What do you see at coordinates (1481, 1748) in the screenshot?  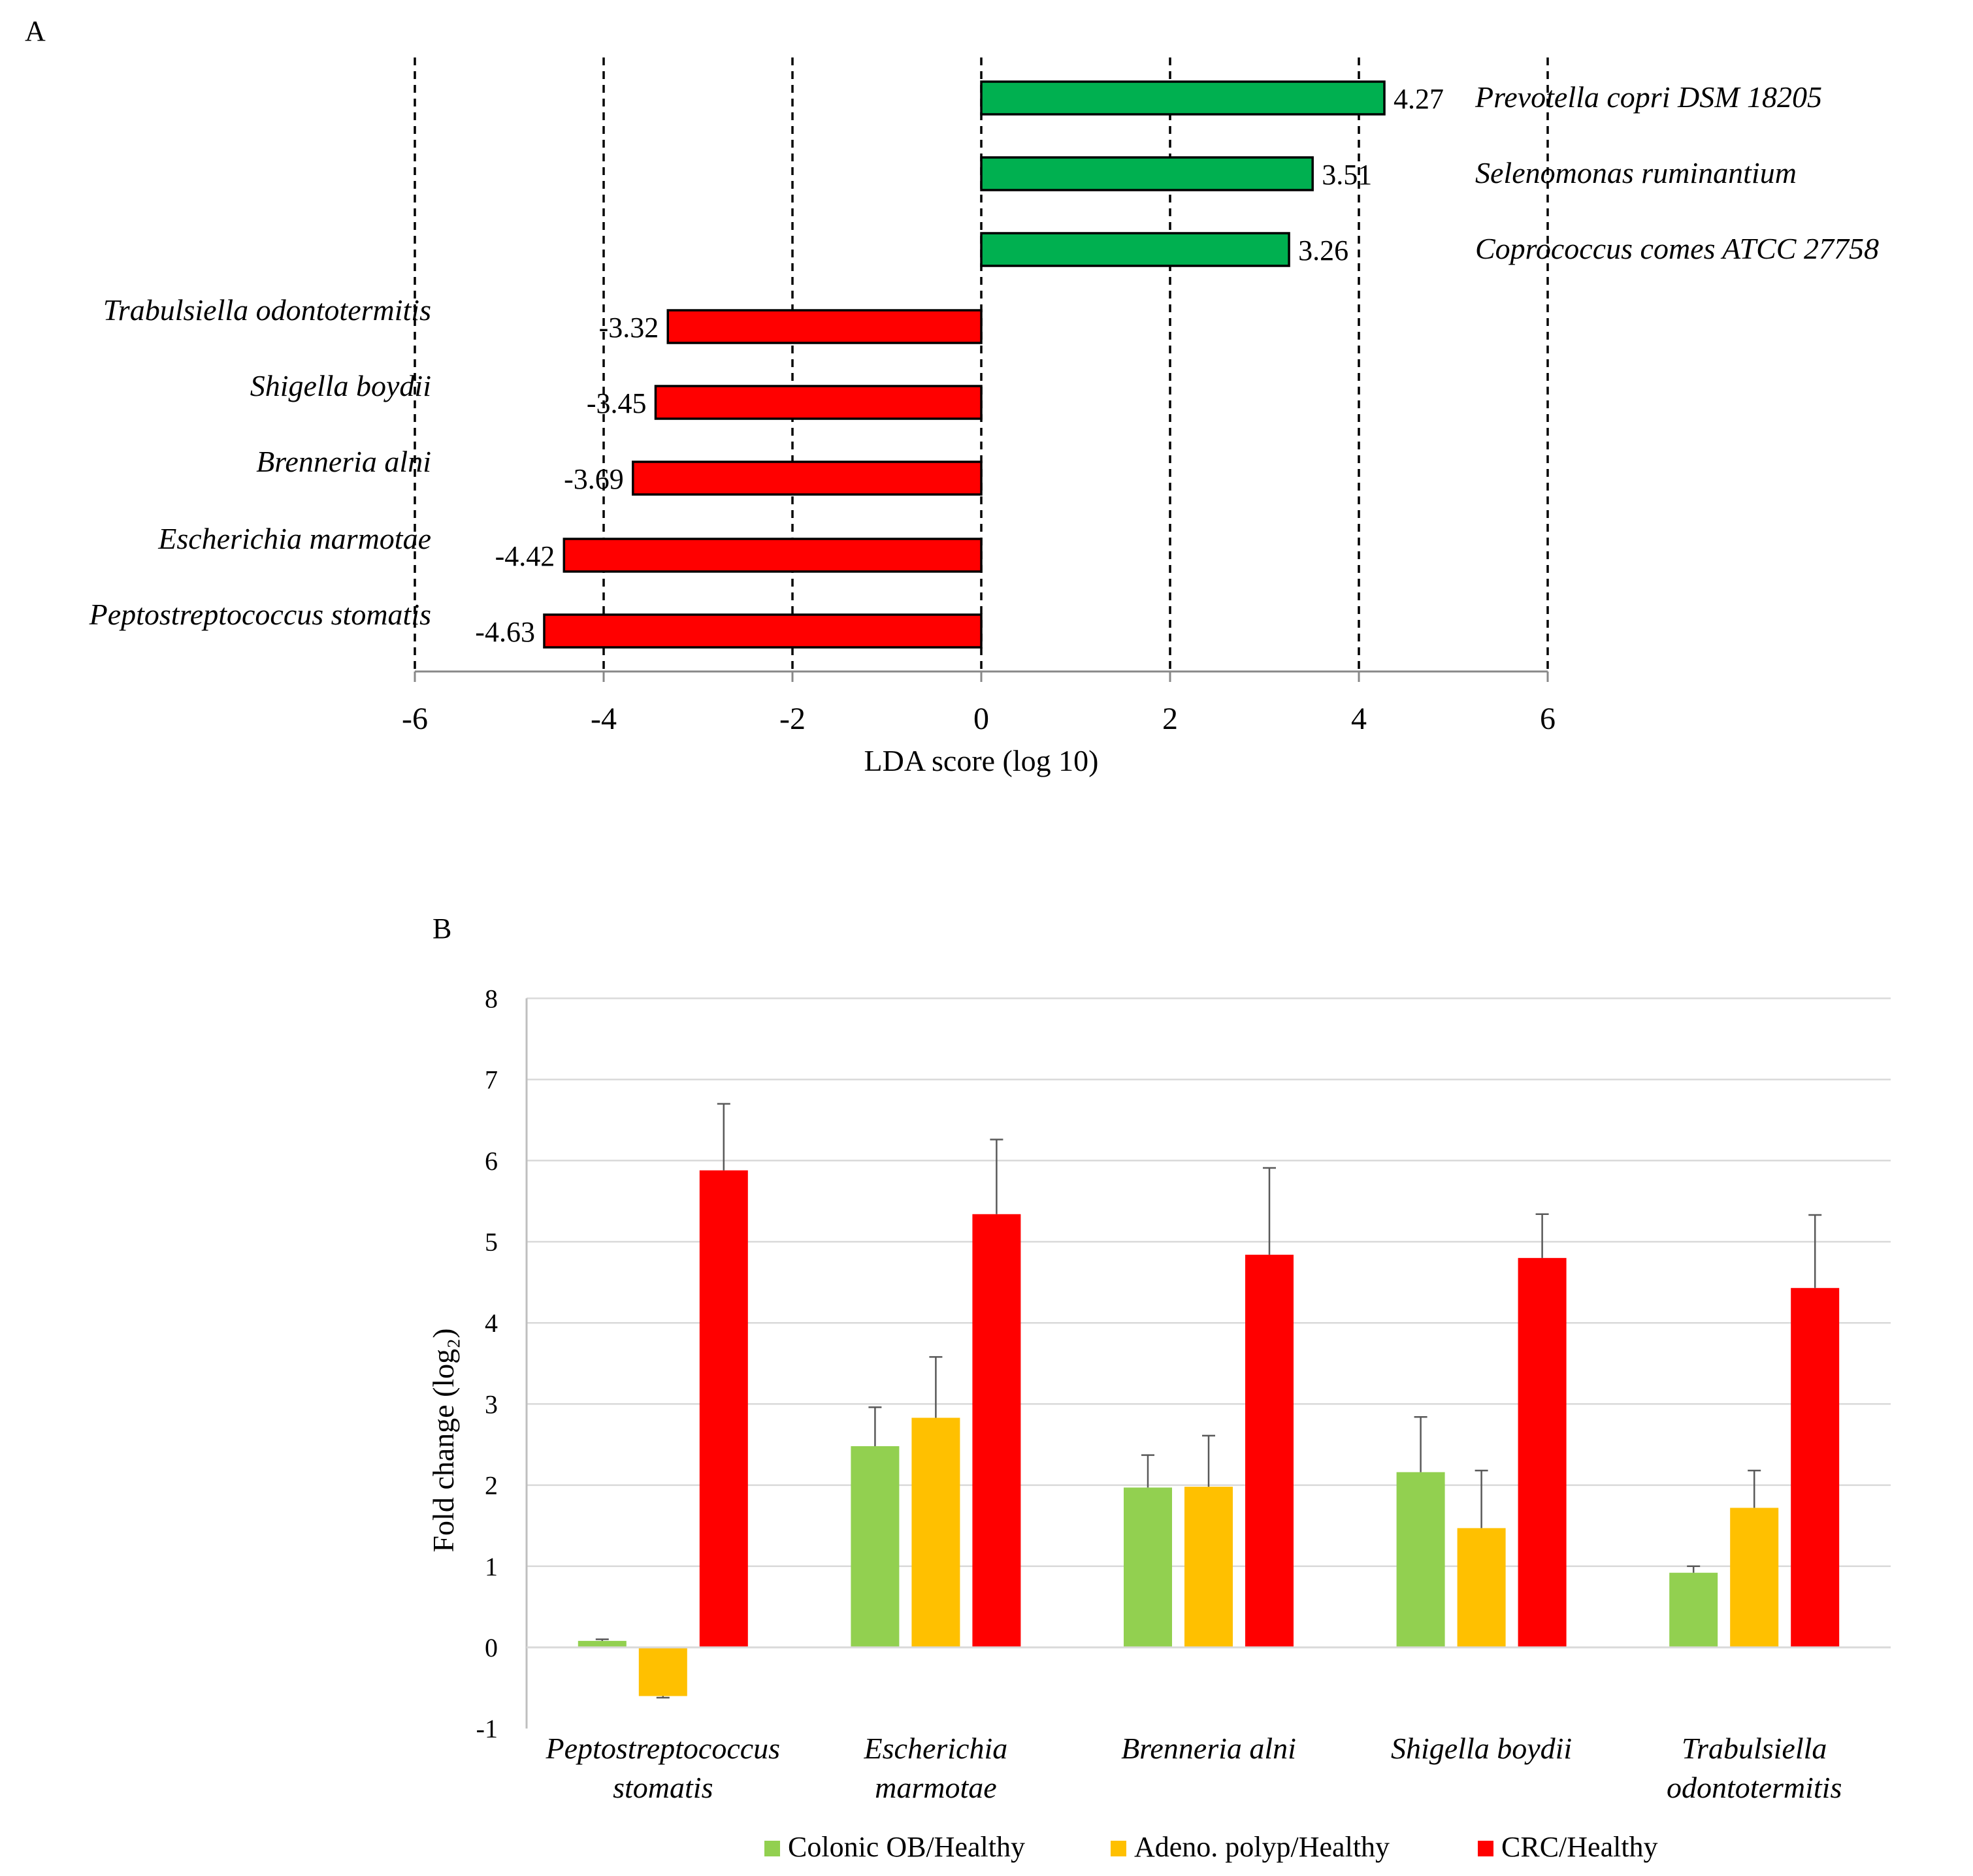 I see `fold-change-category-label: Shigella boydii` at bounding box center [1481, 1748].